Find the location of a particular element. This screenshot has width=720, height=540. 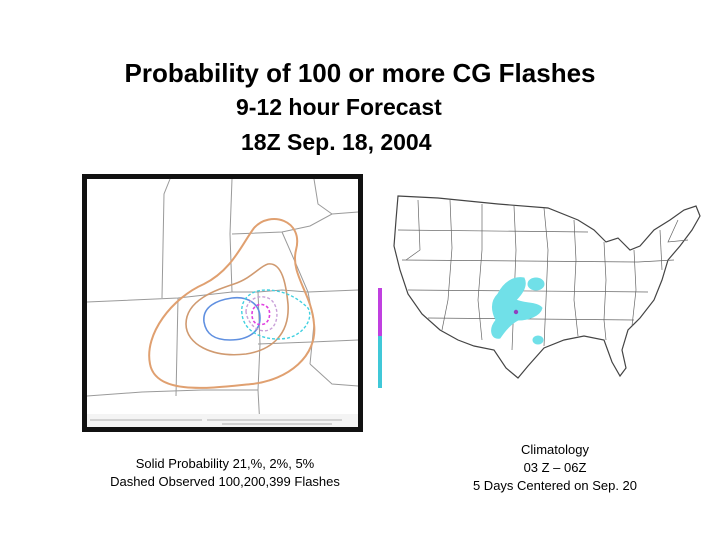

left-caption-dashed: Dashed Observed 100,200,399 Flashes is located at coordinates (225, 481).